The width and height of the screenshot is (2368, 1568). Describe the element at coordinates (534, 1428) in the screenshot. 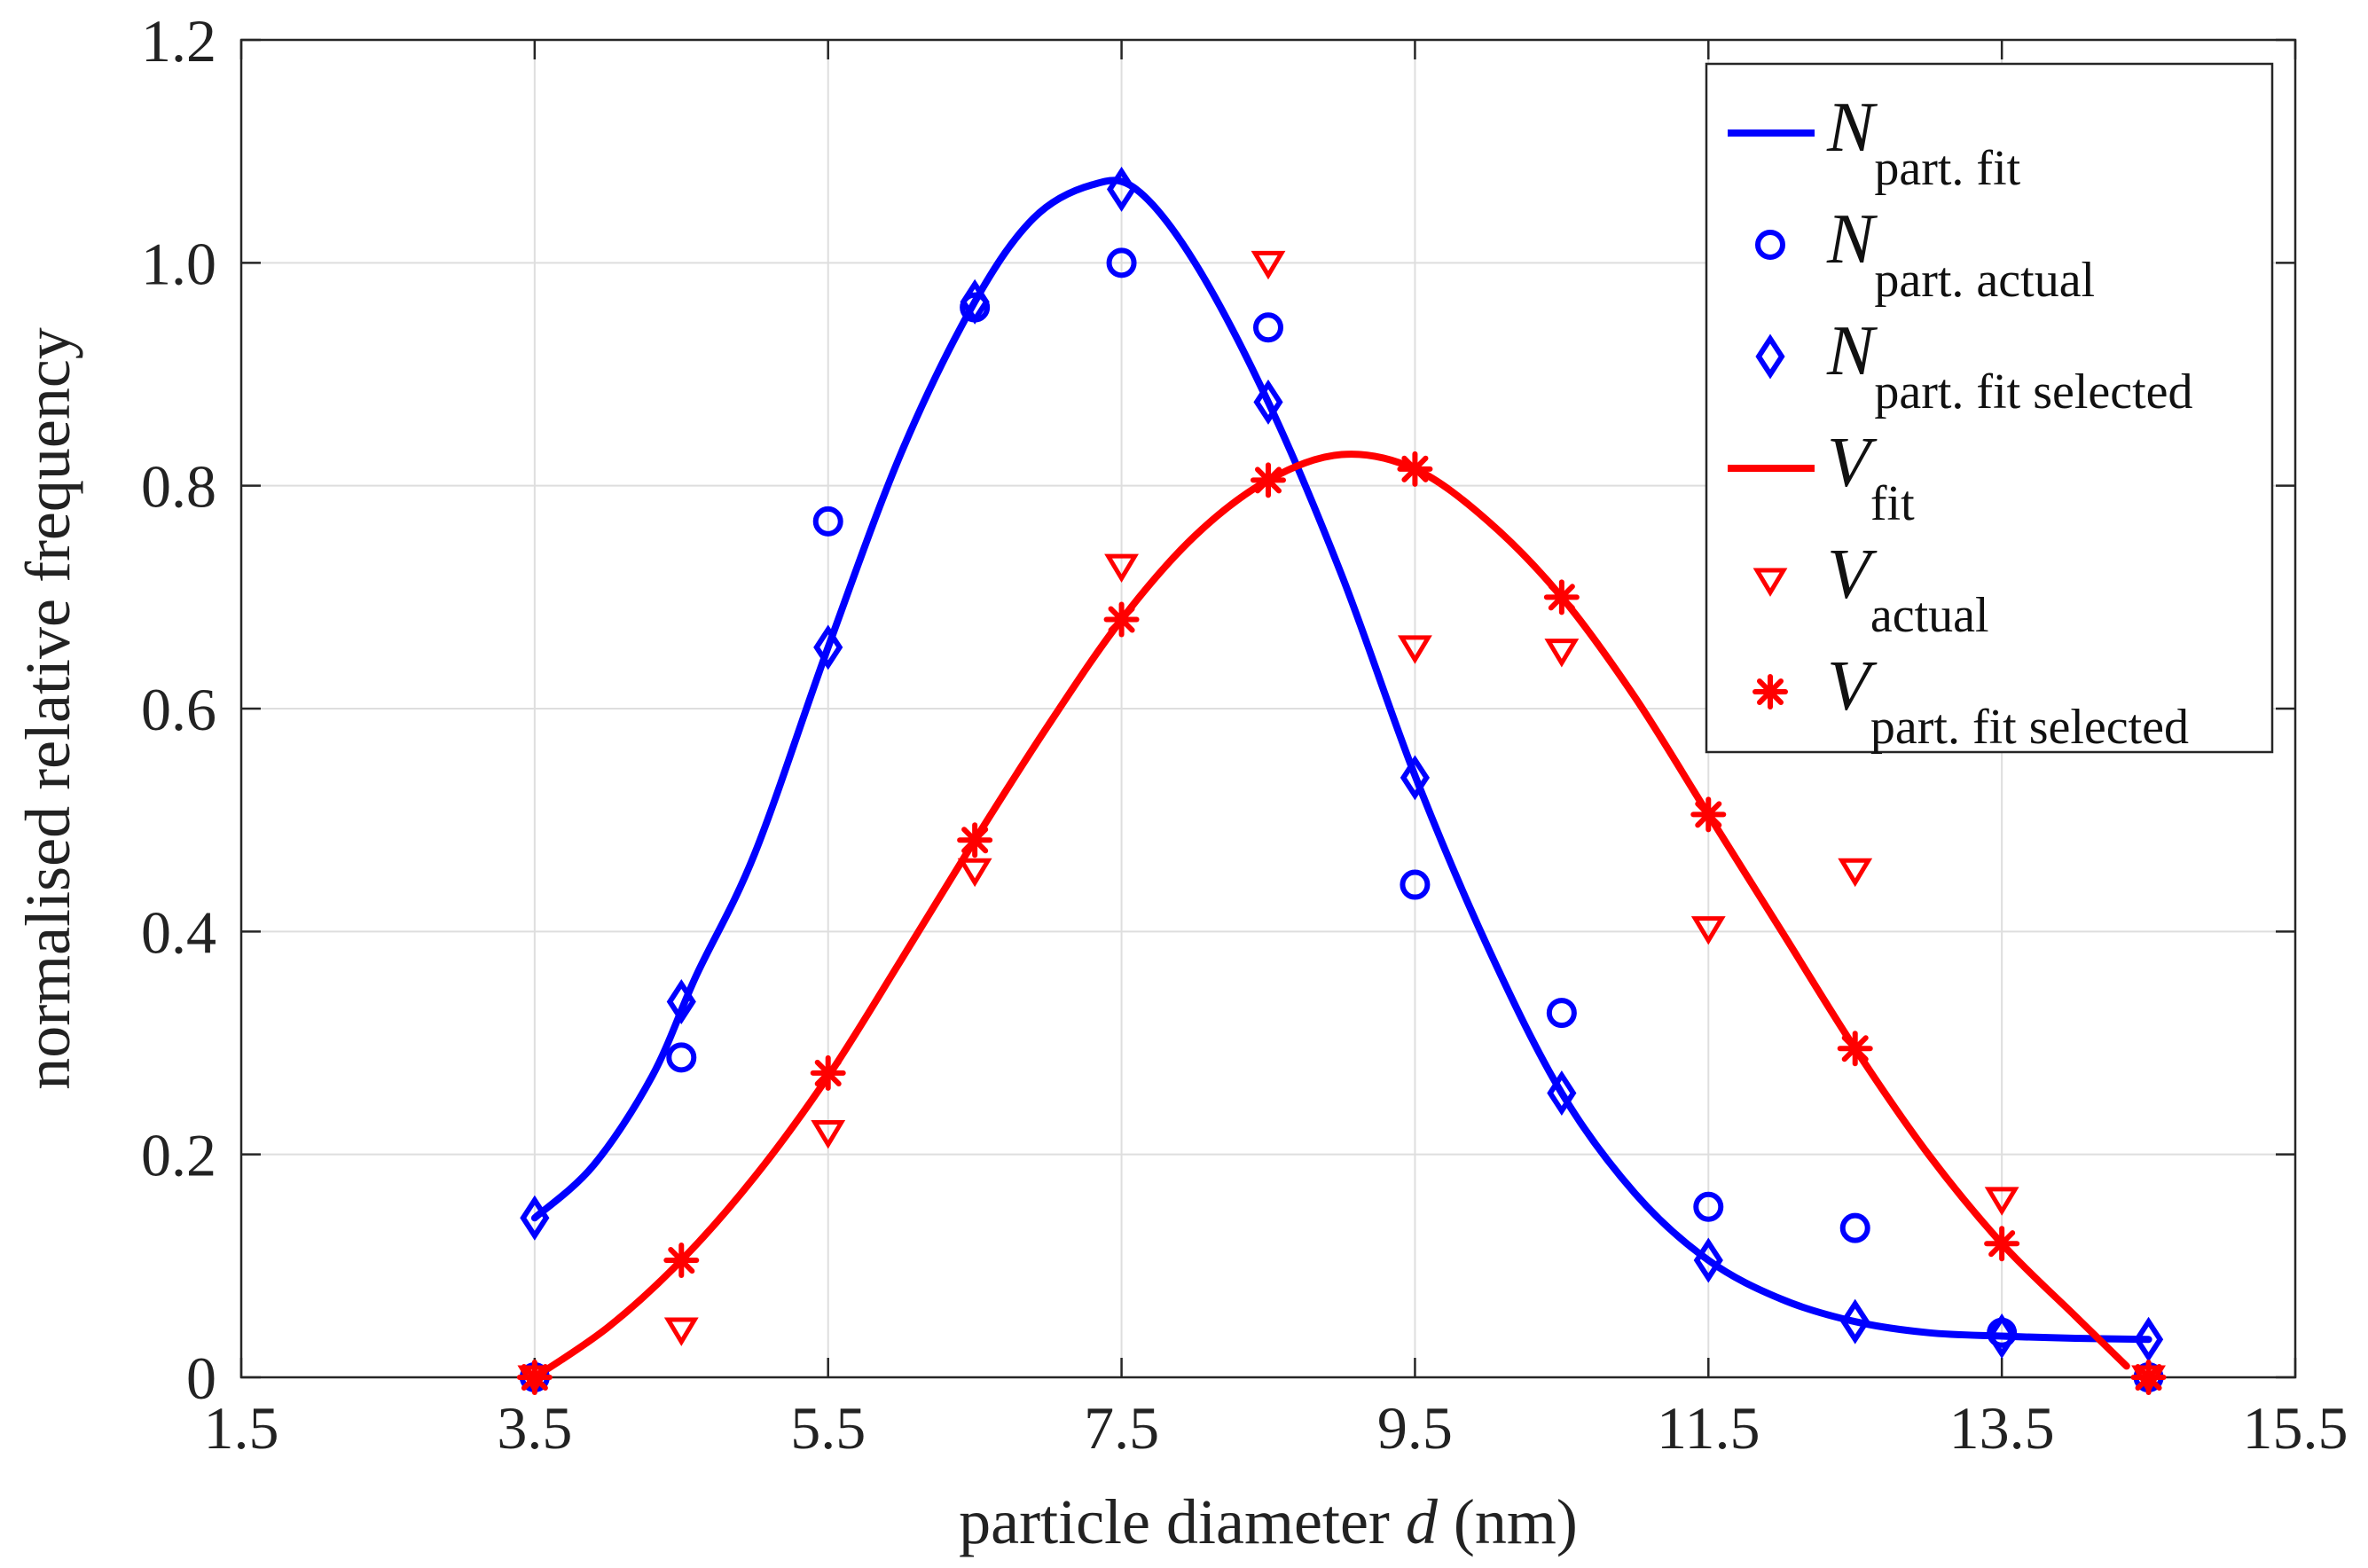

I see `x-tick-label: 3.5` at that location.